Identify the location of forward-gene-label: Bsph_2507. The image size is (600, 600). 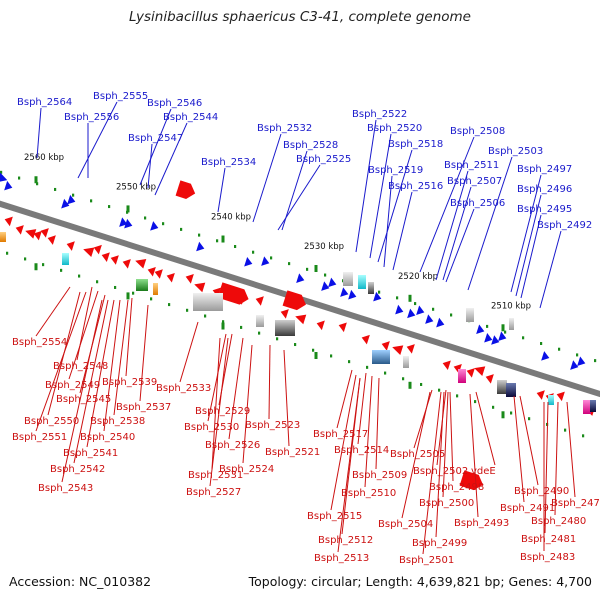
(474, 181).